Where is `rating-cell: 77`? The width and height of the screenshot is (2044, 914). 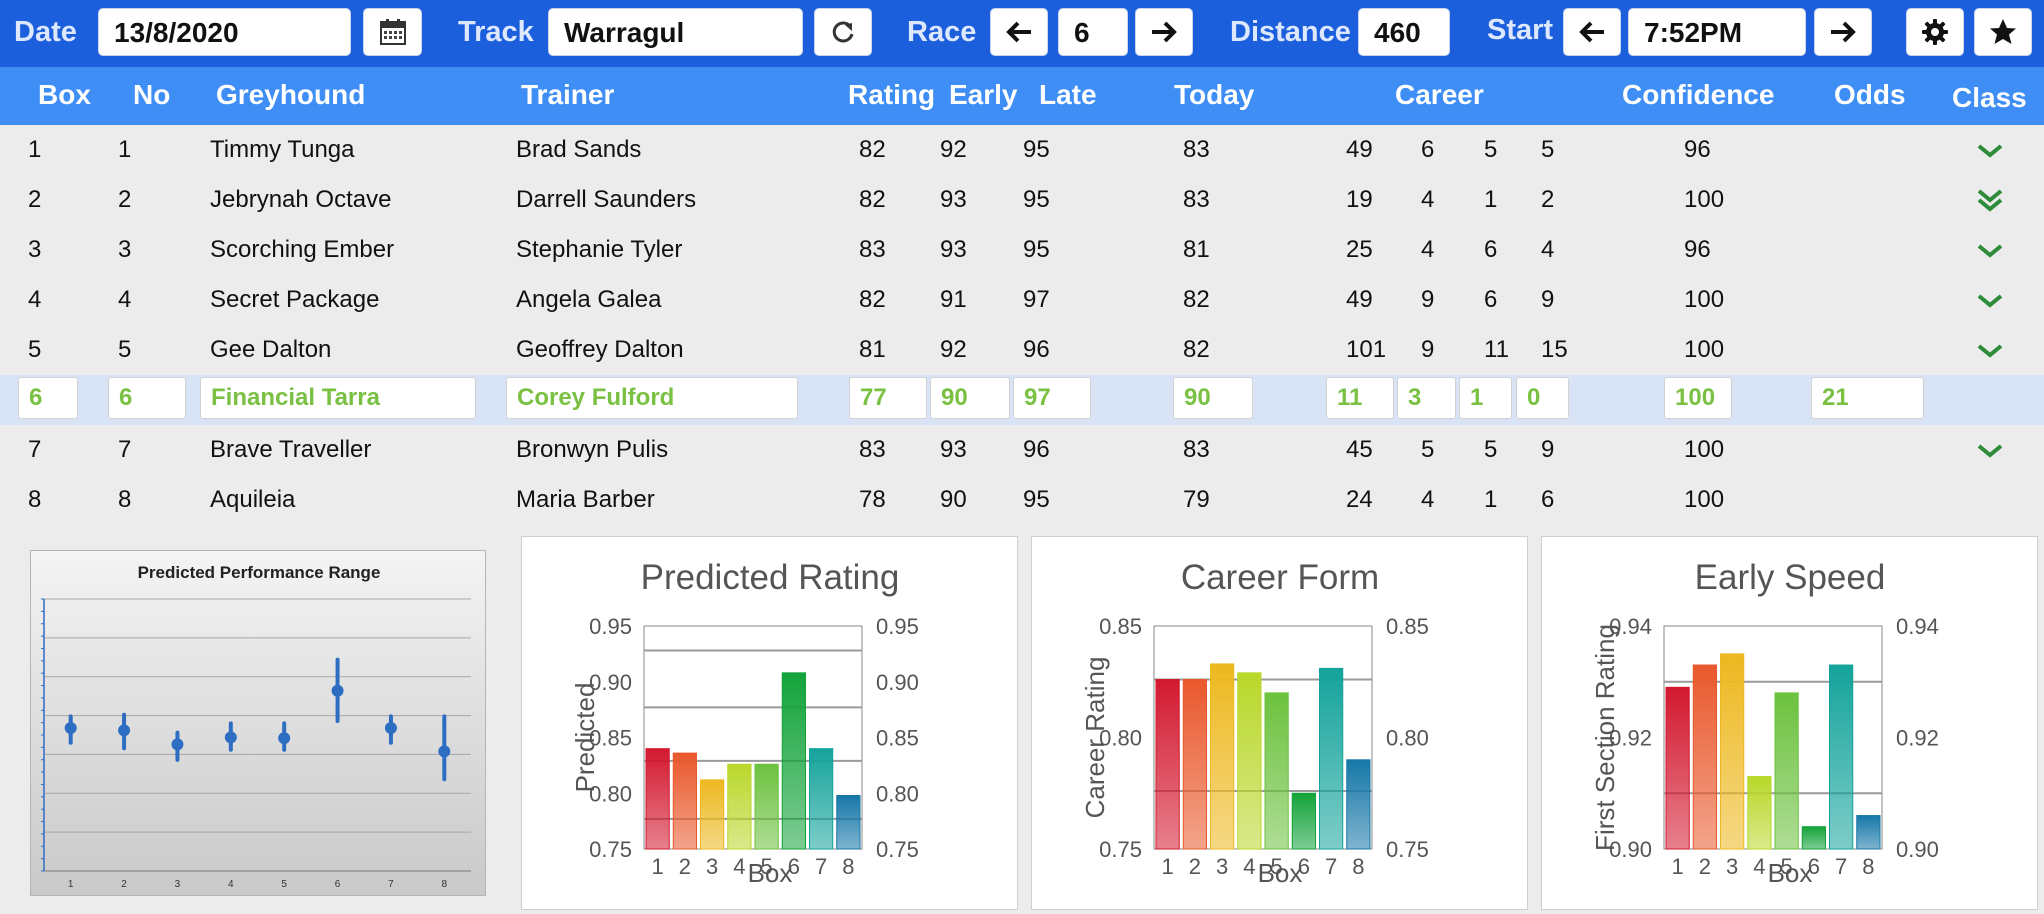
rating-cell: 77 is located at coordinates (888, 398).